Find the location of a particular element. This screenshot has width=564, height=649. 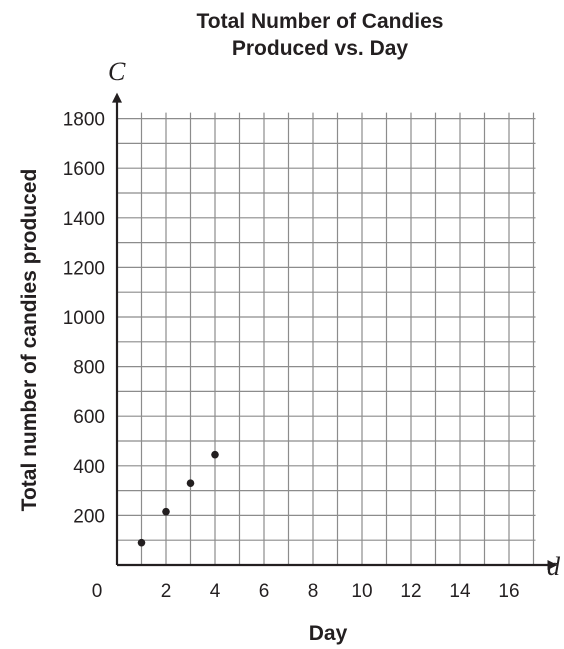

x-tick-label: 10 is located at coordinates (361, 591).